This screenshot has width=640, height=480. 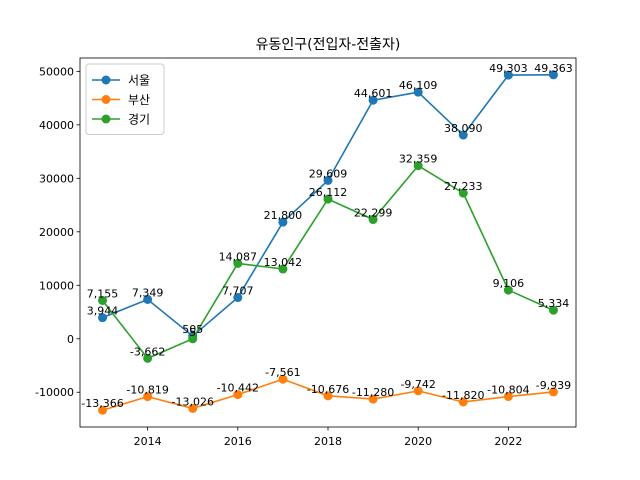 What do you see at coordinates (417, 384) in the screenshot?
I see `data-label: -9,742` at bounding box center [417, 384].